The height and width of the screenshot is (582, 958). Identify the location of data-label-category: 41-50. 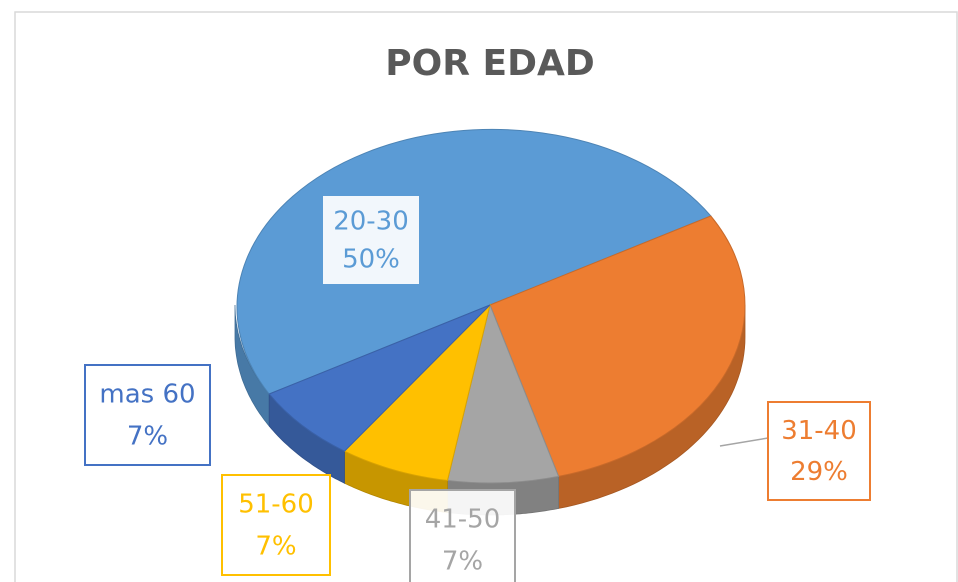
(463, 520).